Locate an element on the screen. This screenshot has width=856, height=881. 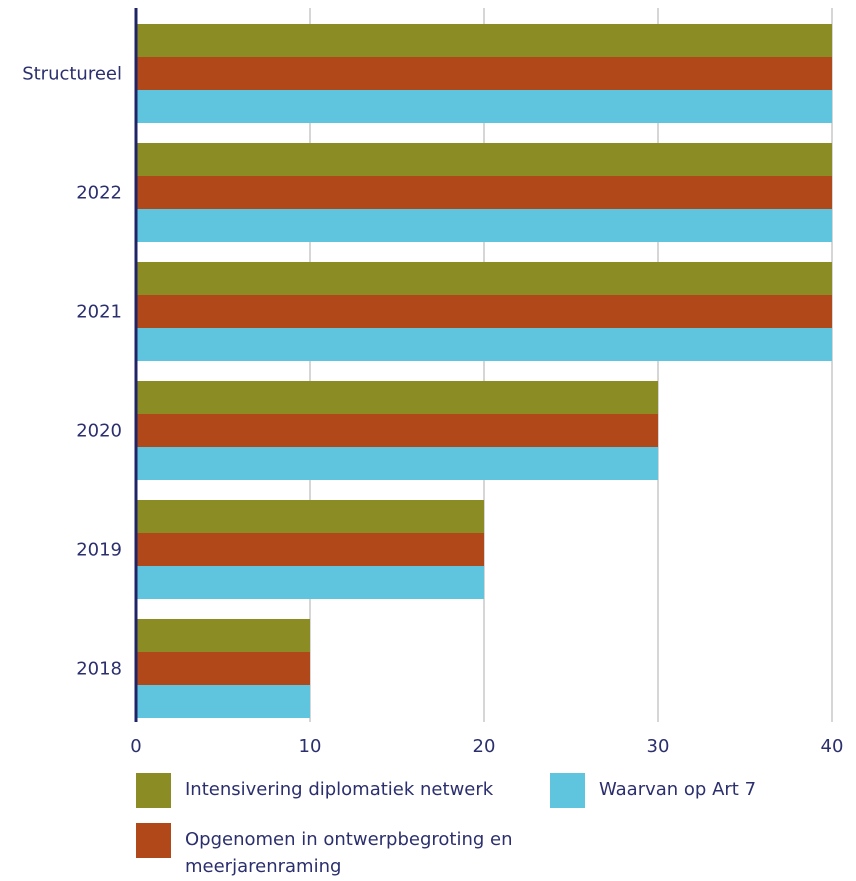
x-tick-label-30: 30 is located at coordinates (658, 746).